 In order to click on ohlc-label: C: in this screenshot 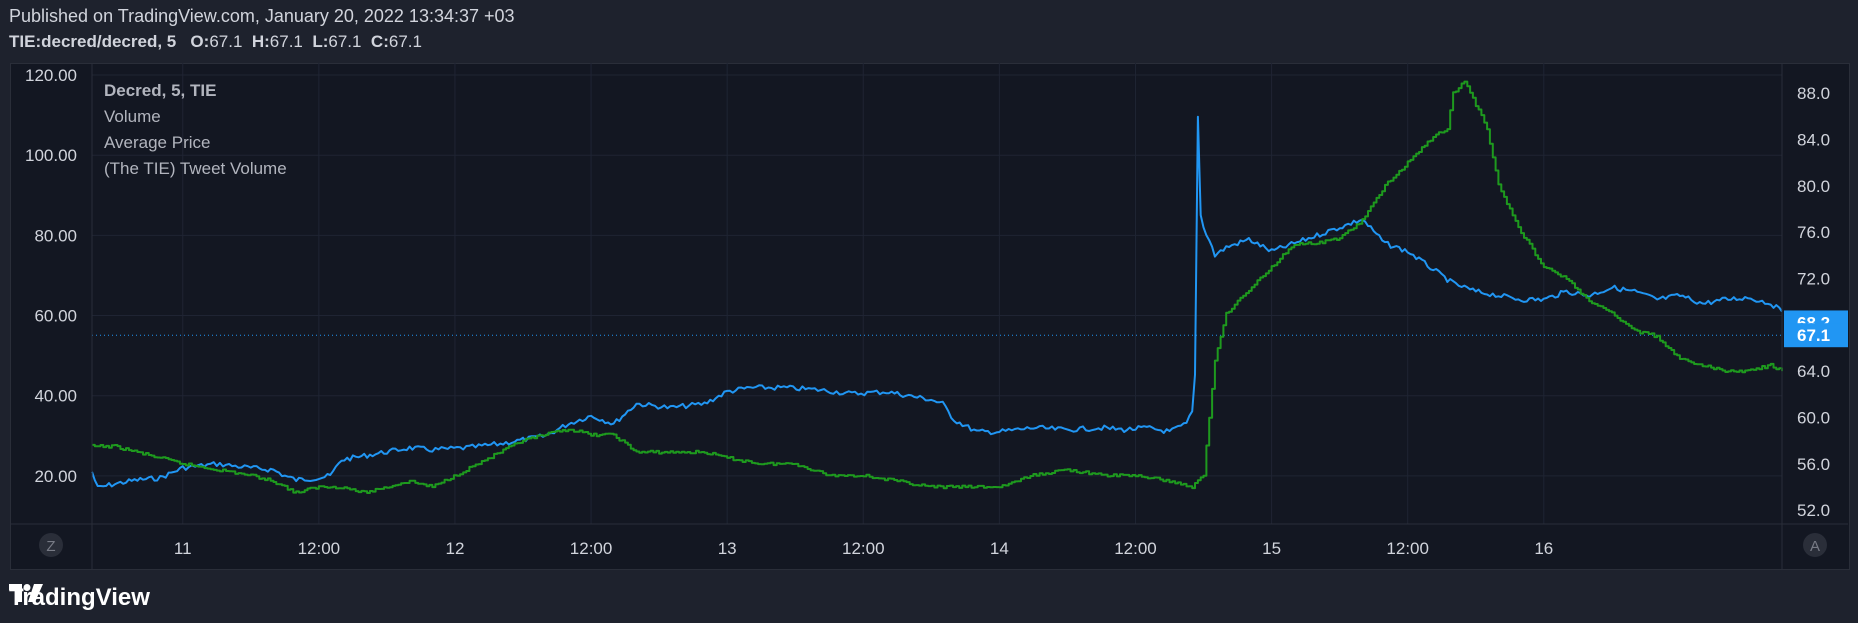, I will do `click(375, 41)`.